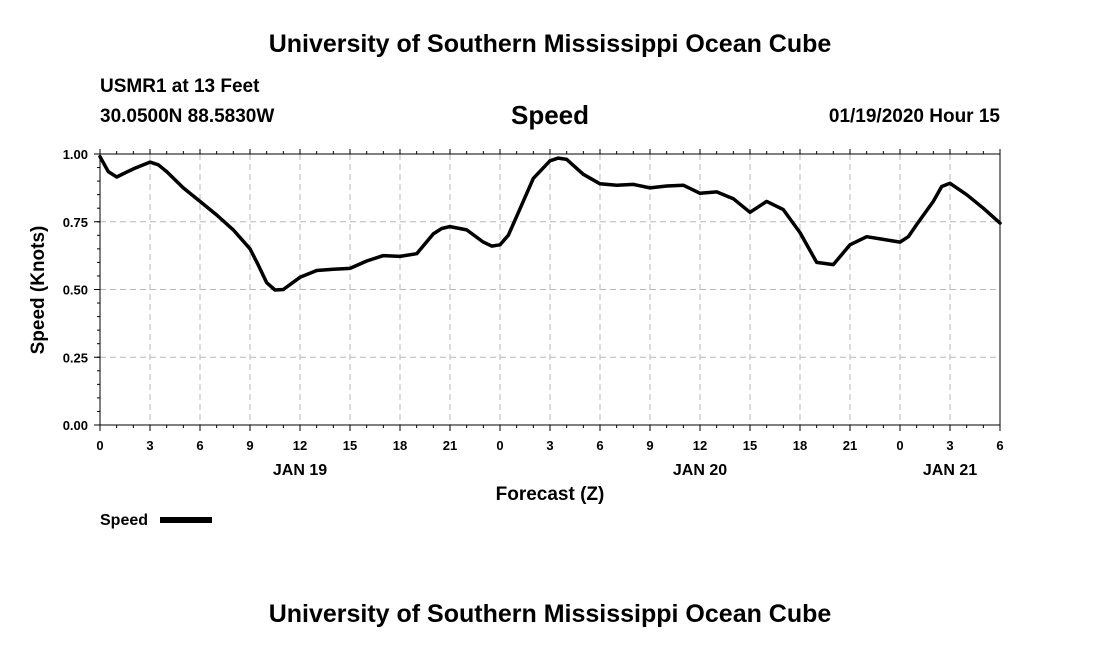  Describe the element at coordinates (156, 520) in the screenshot. I see `legend: Speed` at that location.